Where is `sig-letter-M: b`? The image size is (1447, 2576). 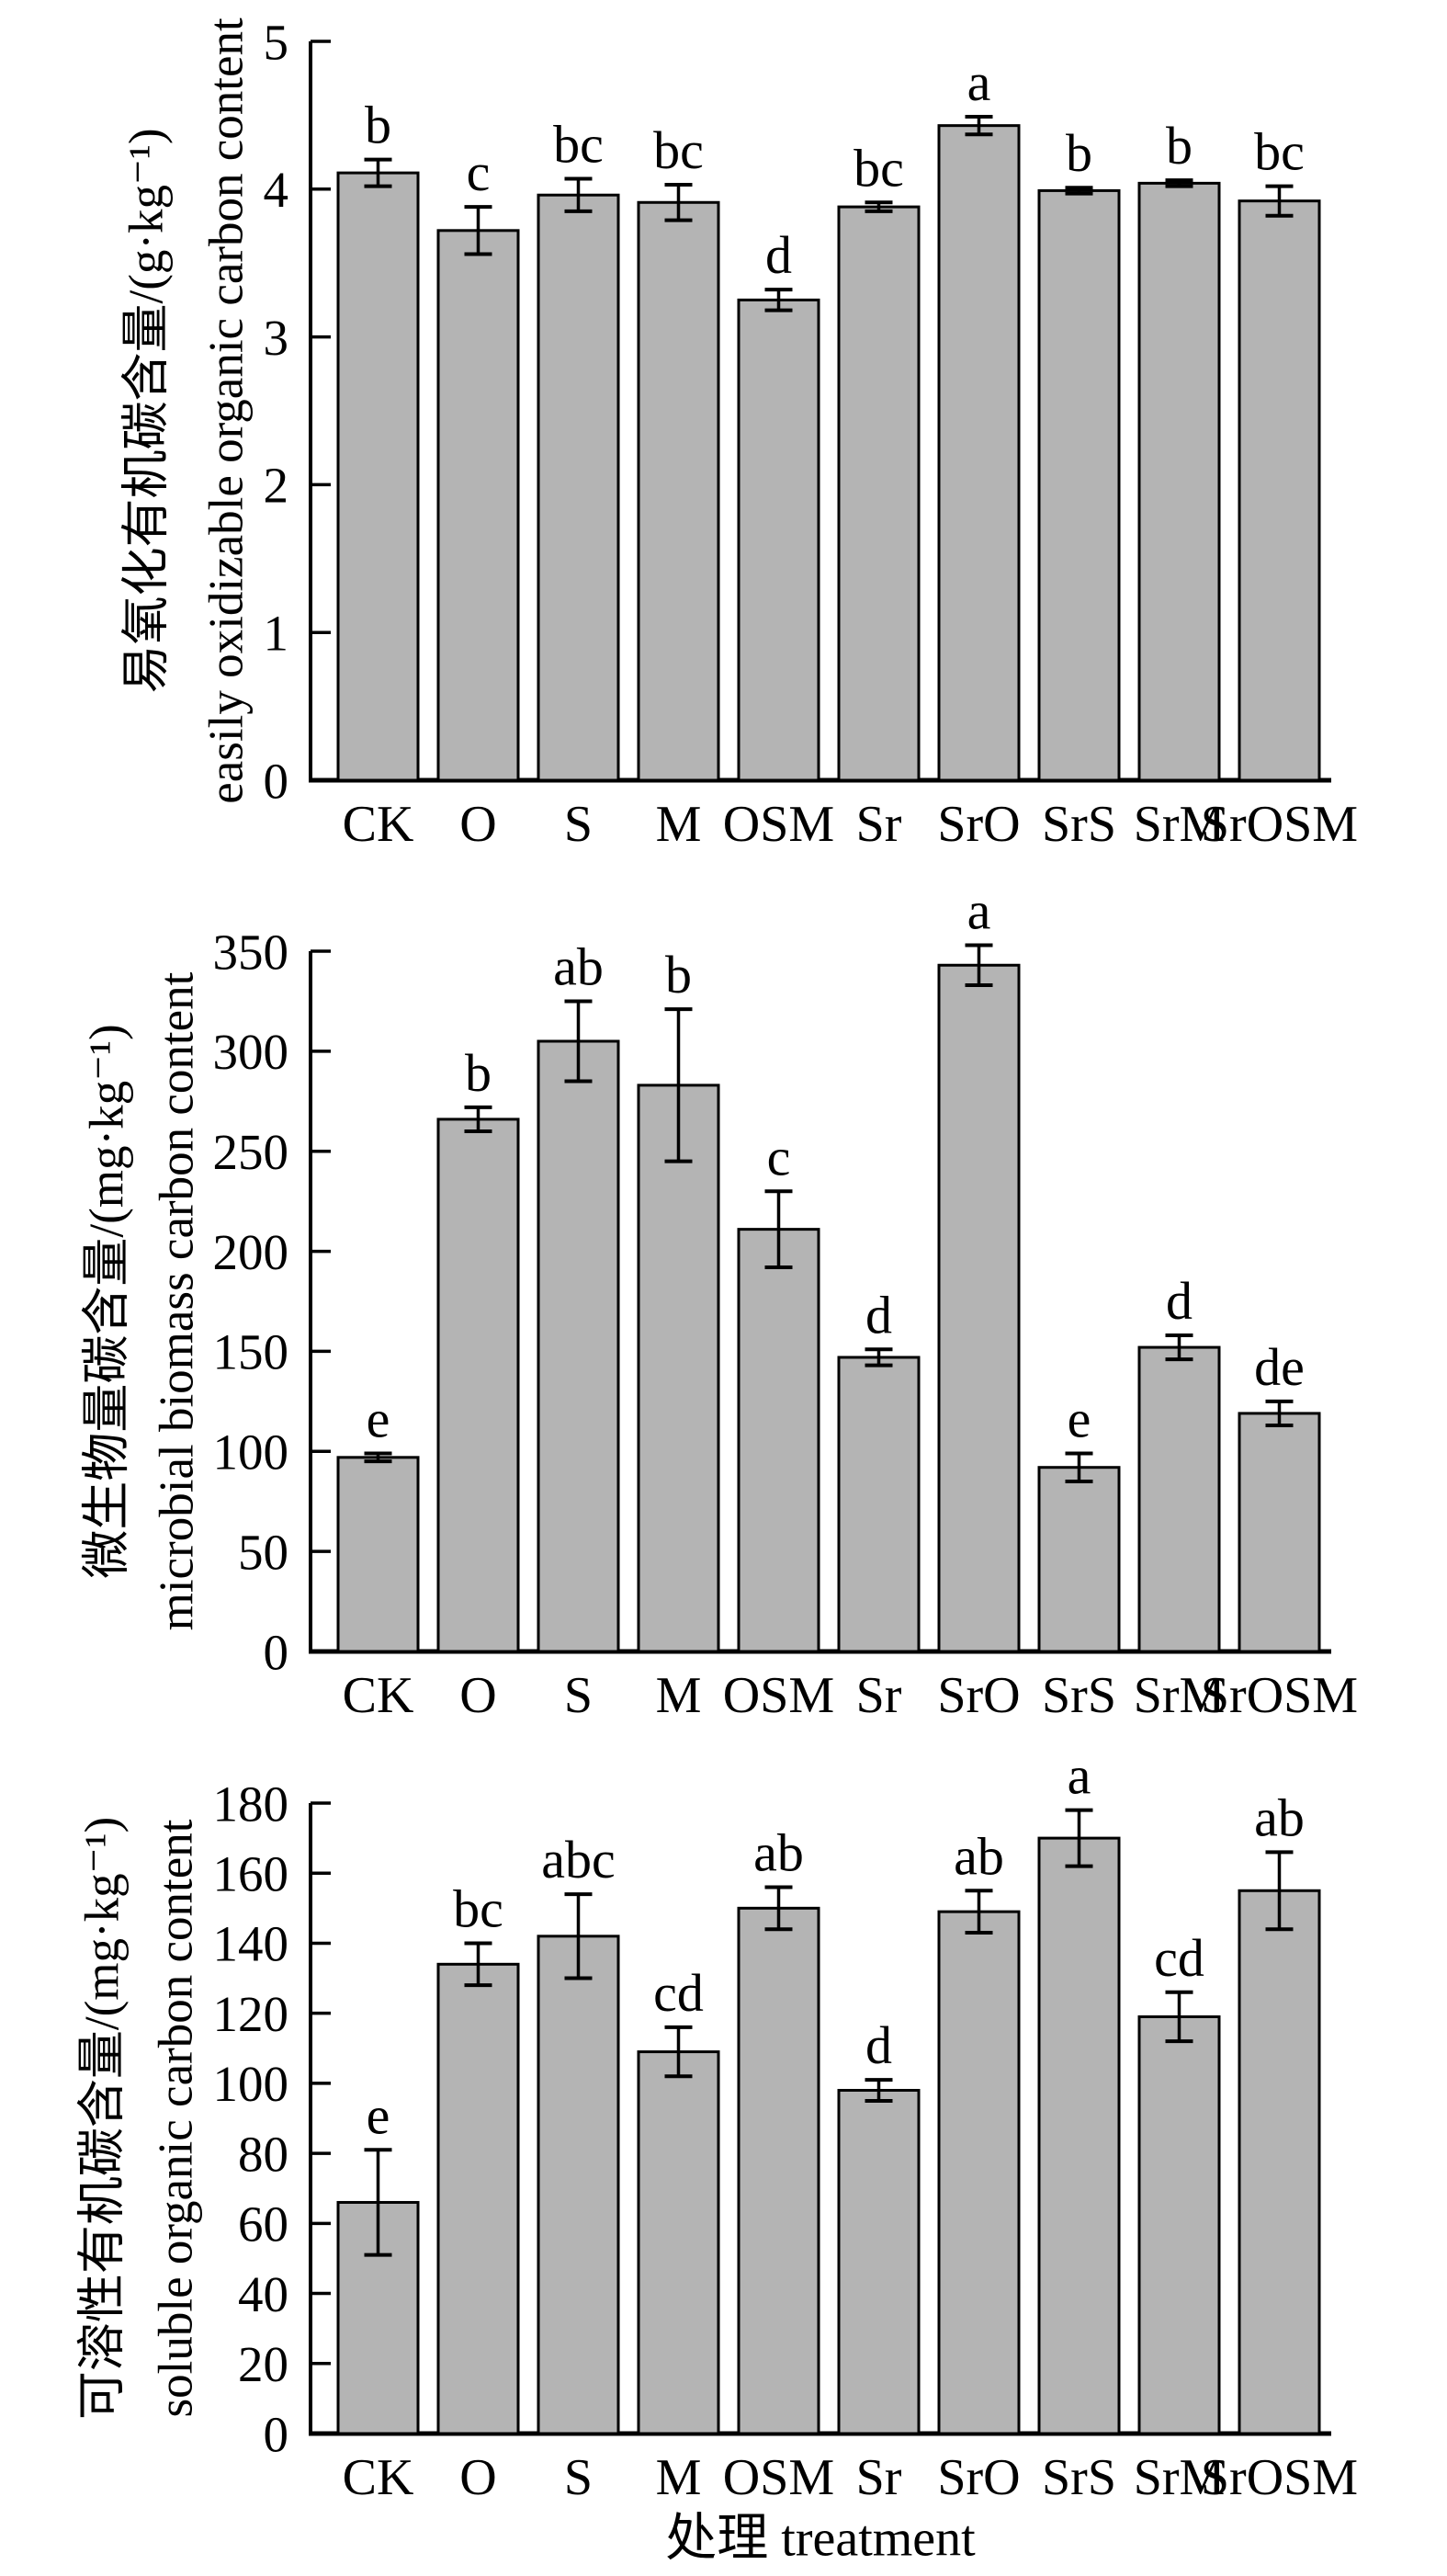
sig-letter-M: b is located at coordinates (678, 975).